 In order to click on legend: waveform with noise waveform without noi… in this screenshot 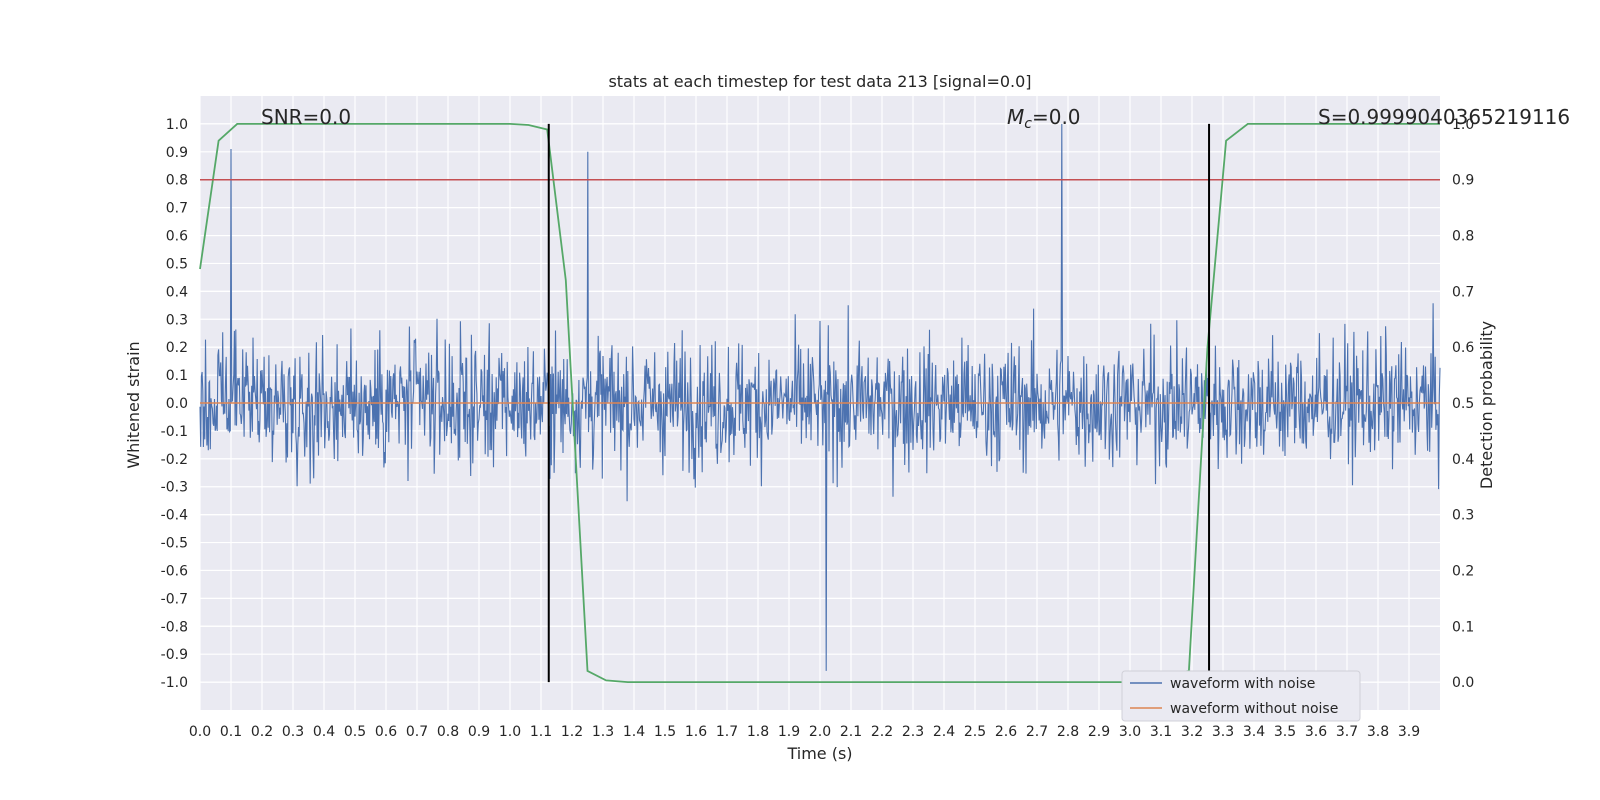, I will do `click(1241, 696)`.